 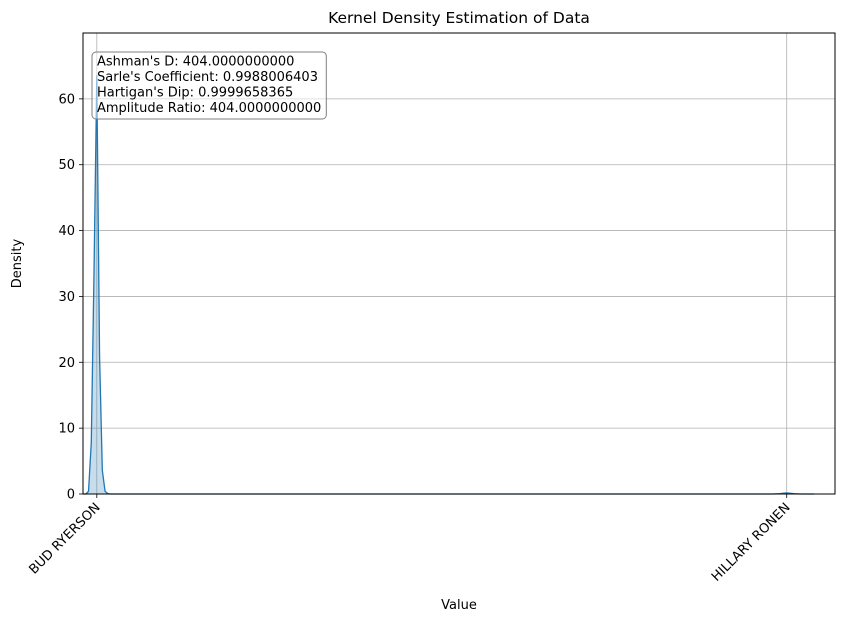 What do you see at coordinates (17, 263) in the screenshot?
I see `y-axis-label: Density` at bounding box center [17, 263].